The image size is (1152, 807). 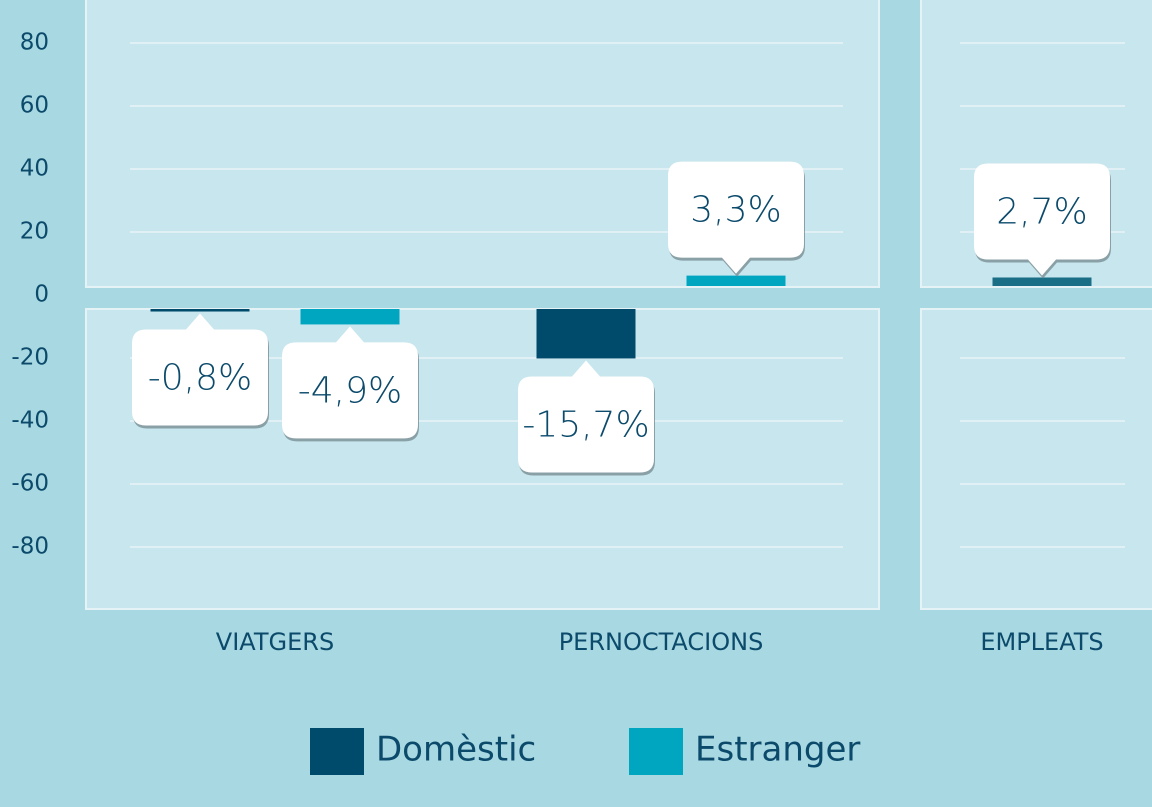 What do you see at coordinates (200, 378) in the screenshot?
I see `data-label: -0,8%` at bounding box center [200, 378].